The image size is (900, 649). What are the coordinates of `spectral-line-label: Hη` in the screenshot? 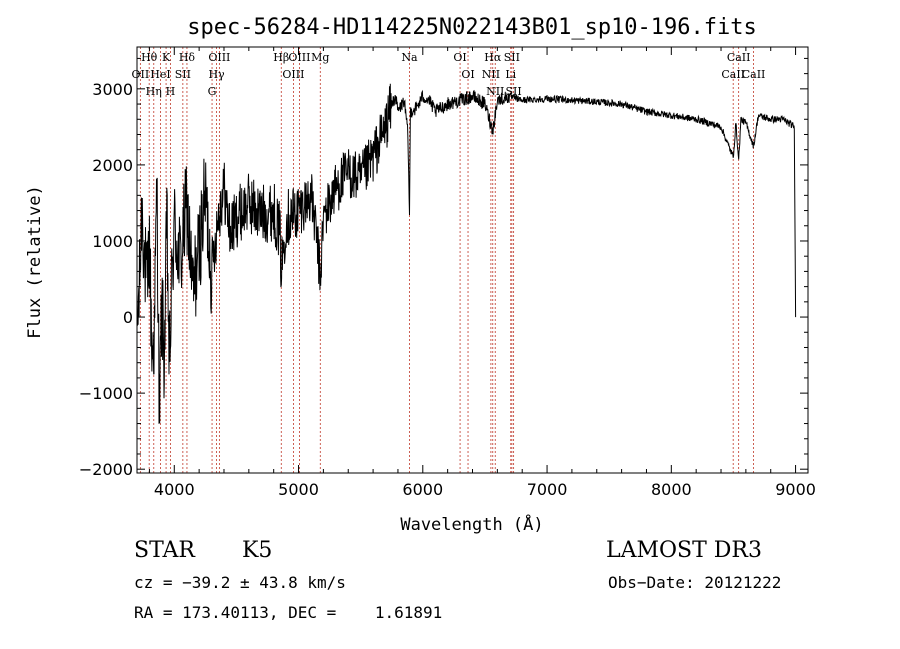 It's located at (154, 91).